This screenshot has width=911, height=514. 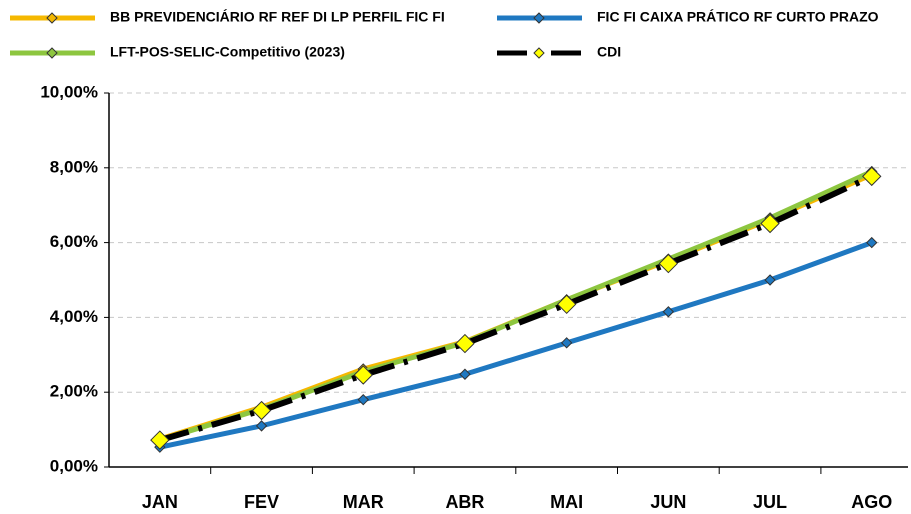 What do you see at coordinates (770, 502) in the screenshot?
I see `x-tick-label: JUL` at bounding box center [770, 502].